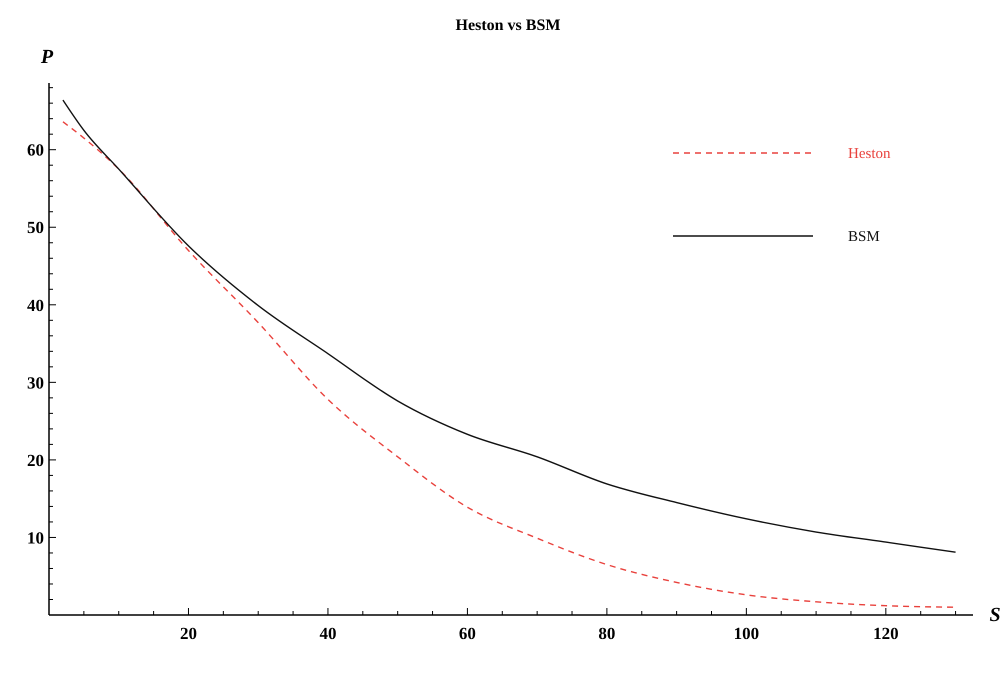 Image resolution: width=1000 pixels, height=677 pixels. What do you see at coordinates (747, 633) in the screenshot?
I see `x-tick-label: 100` at bounding box center [747, 633].